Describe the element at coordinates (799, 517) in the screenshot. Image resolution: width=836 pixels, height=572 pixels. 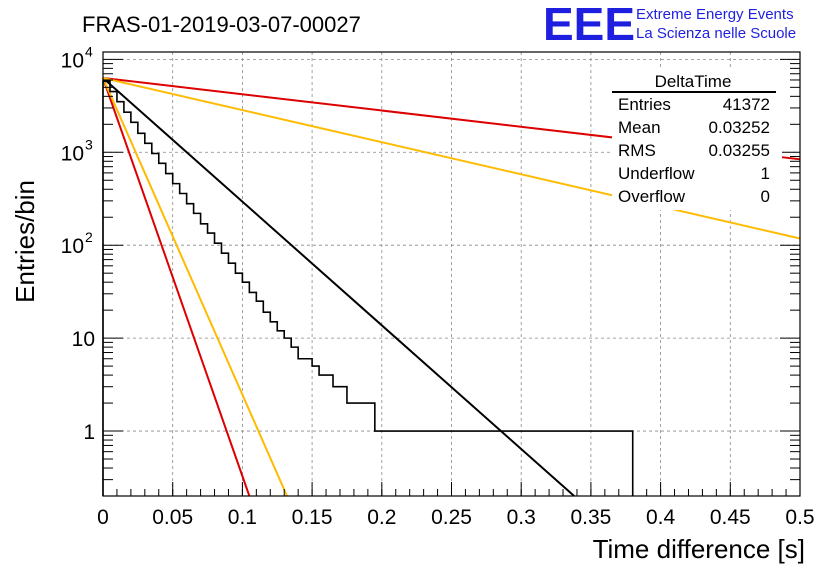
I see `x-tick-label: 0.5` at that location.